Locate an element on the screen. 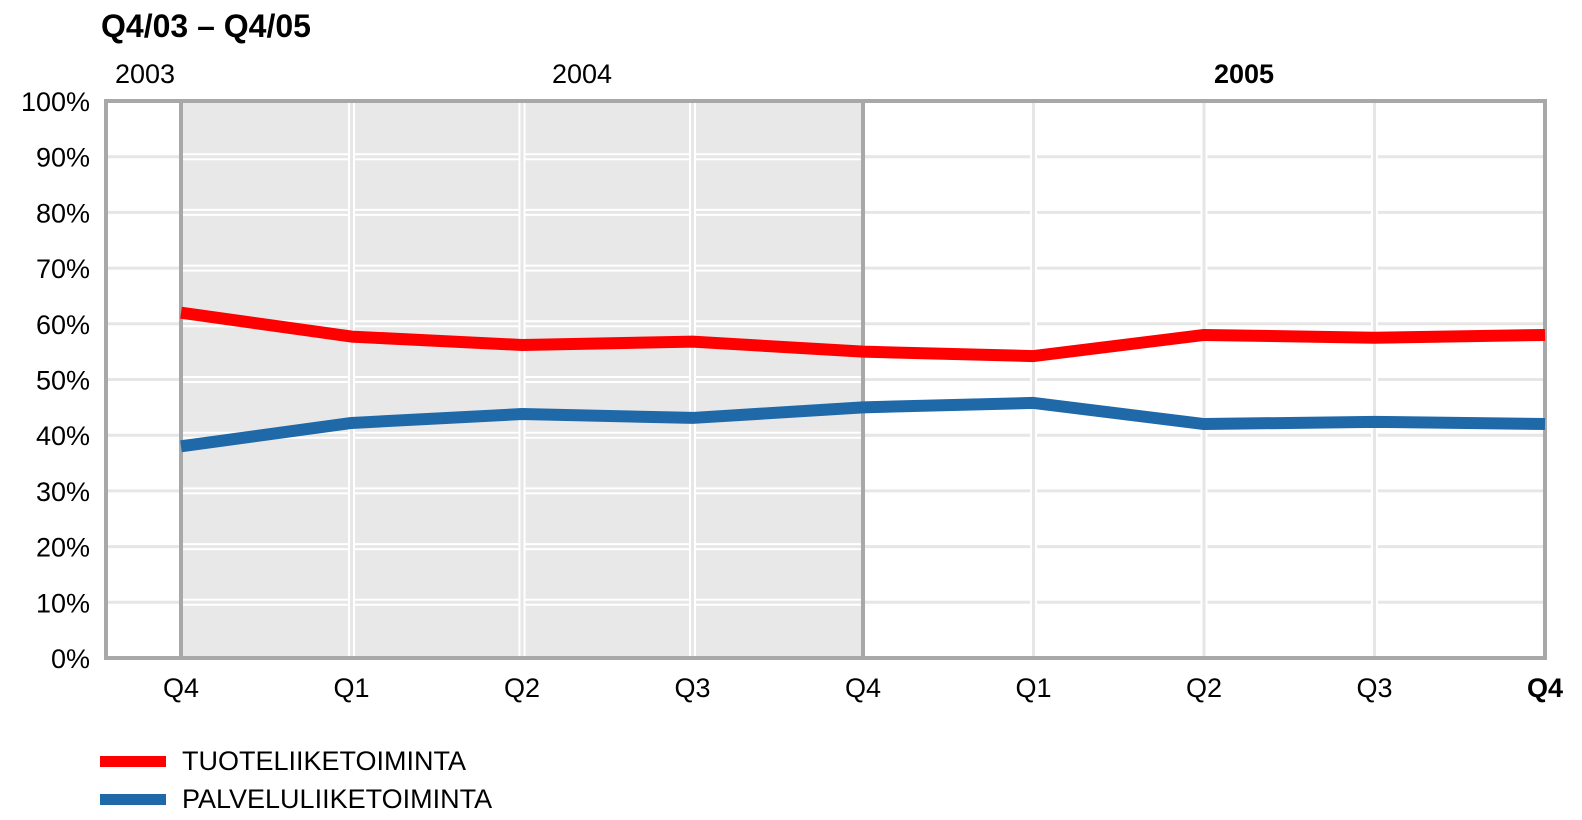 Image resolution: width=1582 pixels, height=820 pixels. y-tick-label: 70% is located at coordinates (63, 269).